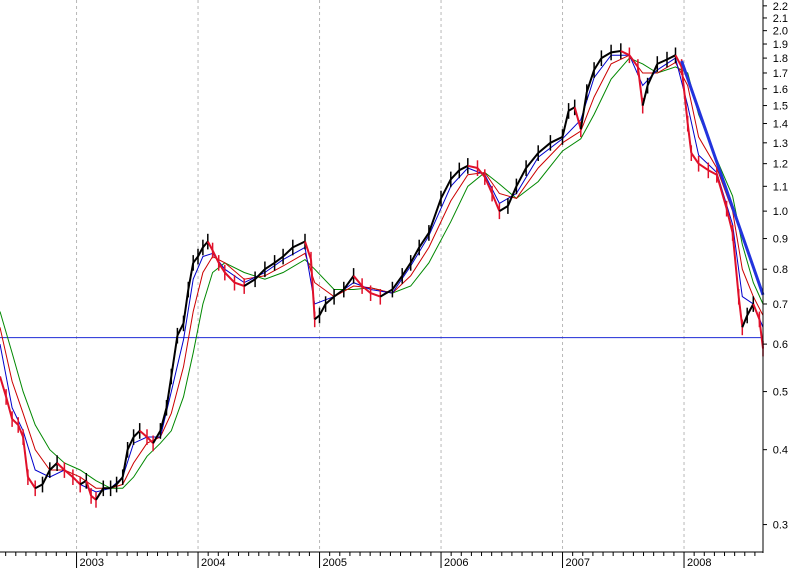 This screenshot has height=569, width=806. I want to click on y-tick-label: 0.8, so click(780, 270).